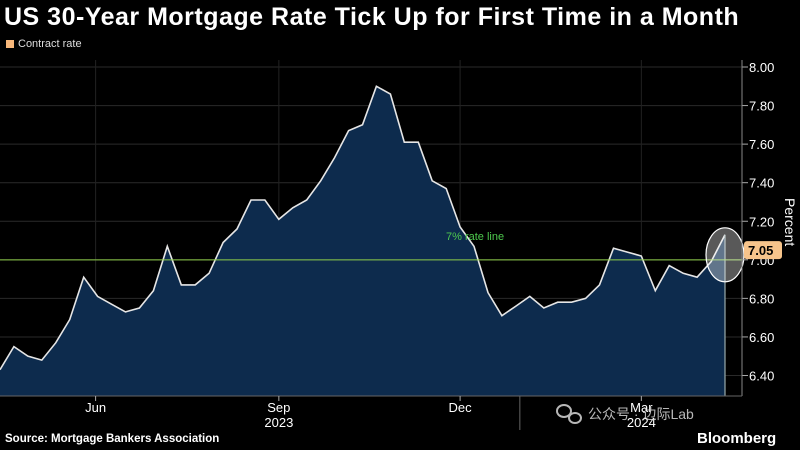 The width and height of the screenshot is (800, 450). What do you see at coordinates (761, 221) in the screenshot?
I see `ytick-label: 7.20` at bounding box center [761, 221].